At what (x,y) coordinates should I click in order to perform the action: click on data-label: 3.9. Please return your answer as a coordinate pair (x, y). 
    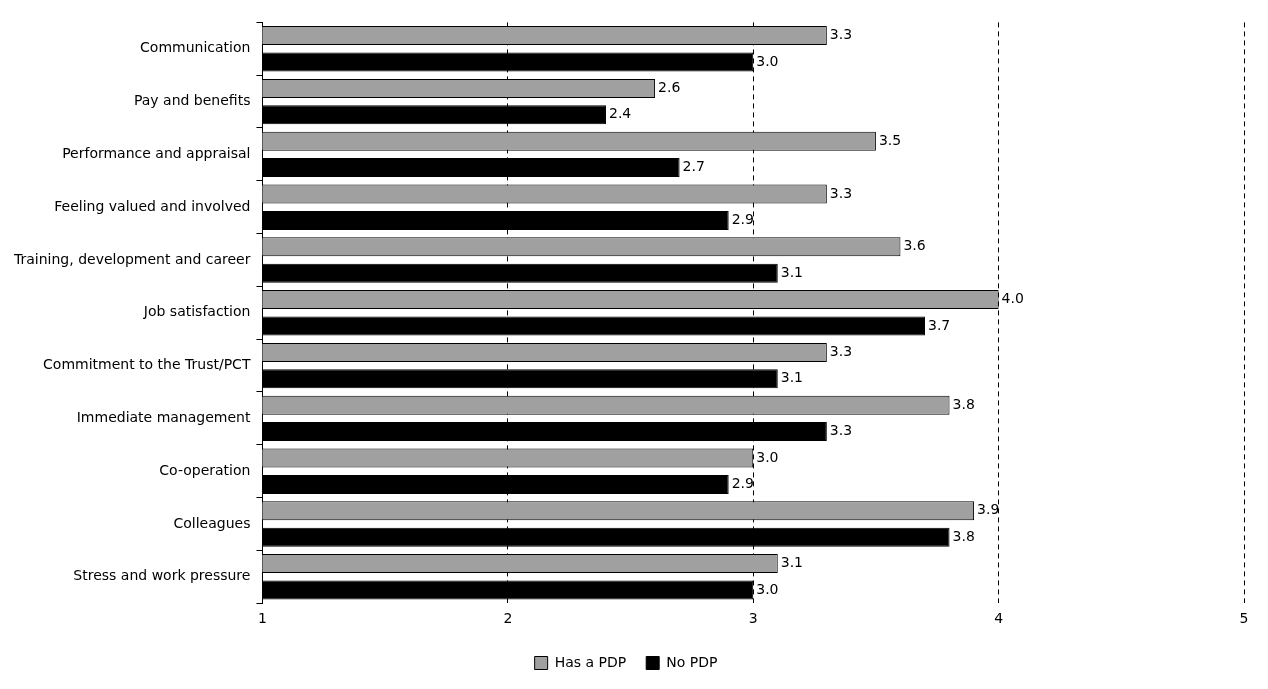
    Looking at the image, I should click on (988, 509).